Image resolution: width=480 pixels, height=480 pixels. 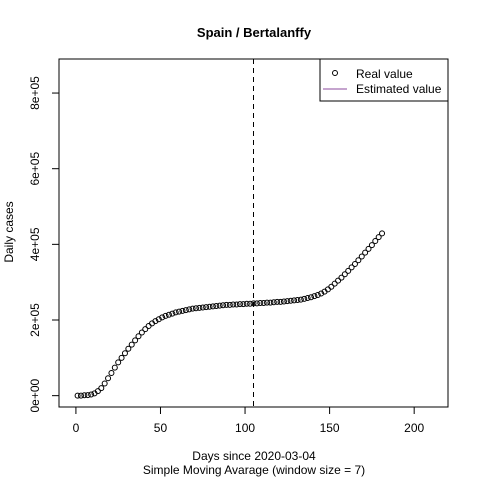 I want to click on y-tick-label: 8e+05, so click(x=35, y=93).